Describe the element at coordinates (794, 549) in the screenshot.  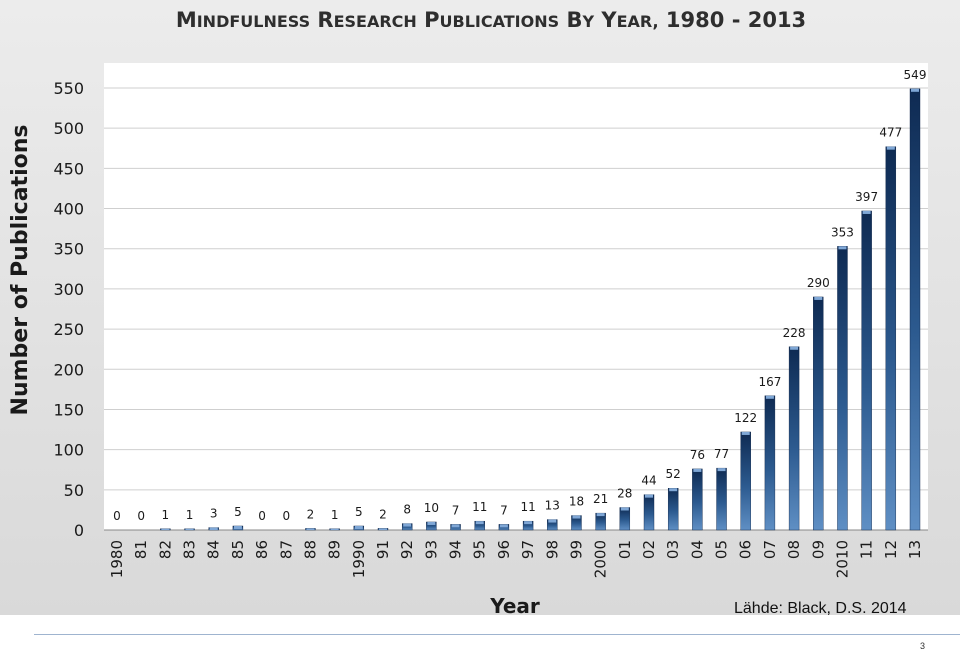
I see `x-tick-label: 08` at that location.